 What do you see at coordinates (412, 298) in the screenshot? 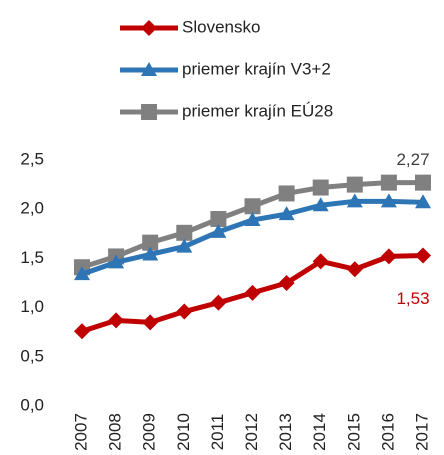
I see `data-label: 1,53` at bounding box center [412, 298].